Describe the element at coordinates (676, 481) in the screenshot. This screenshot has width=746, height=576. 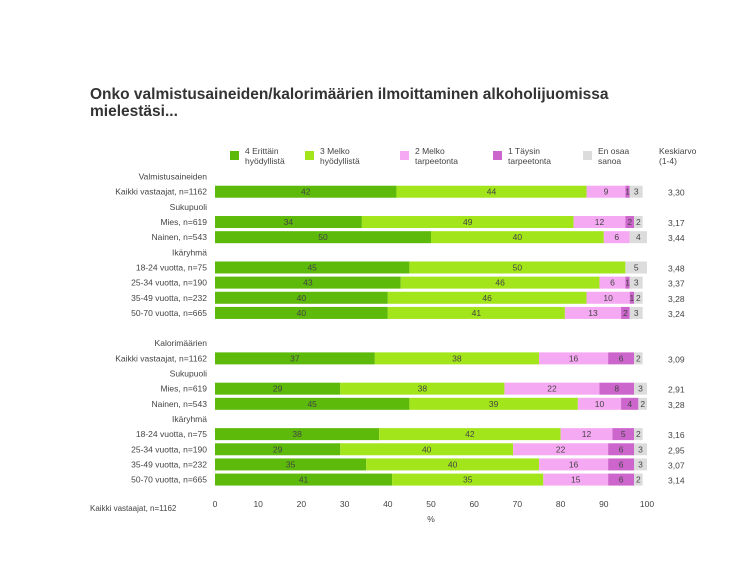
I see `mean-value: 3,14` at that location.